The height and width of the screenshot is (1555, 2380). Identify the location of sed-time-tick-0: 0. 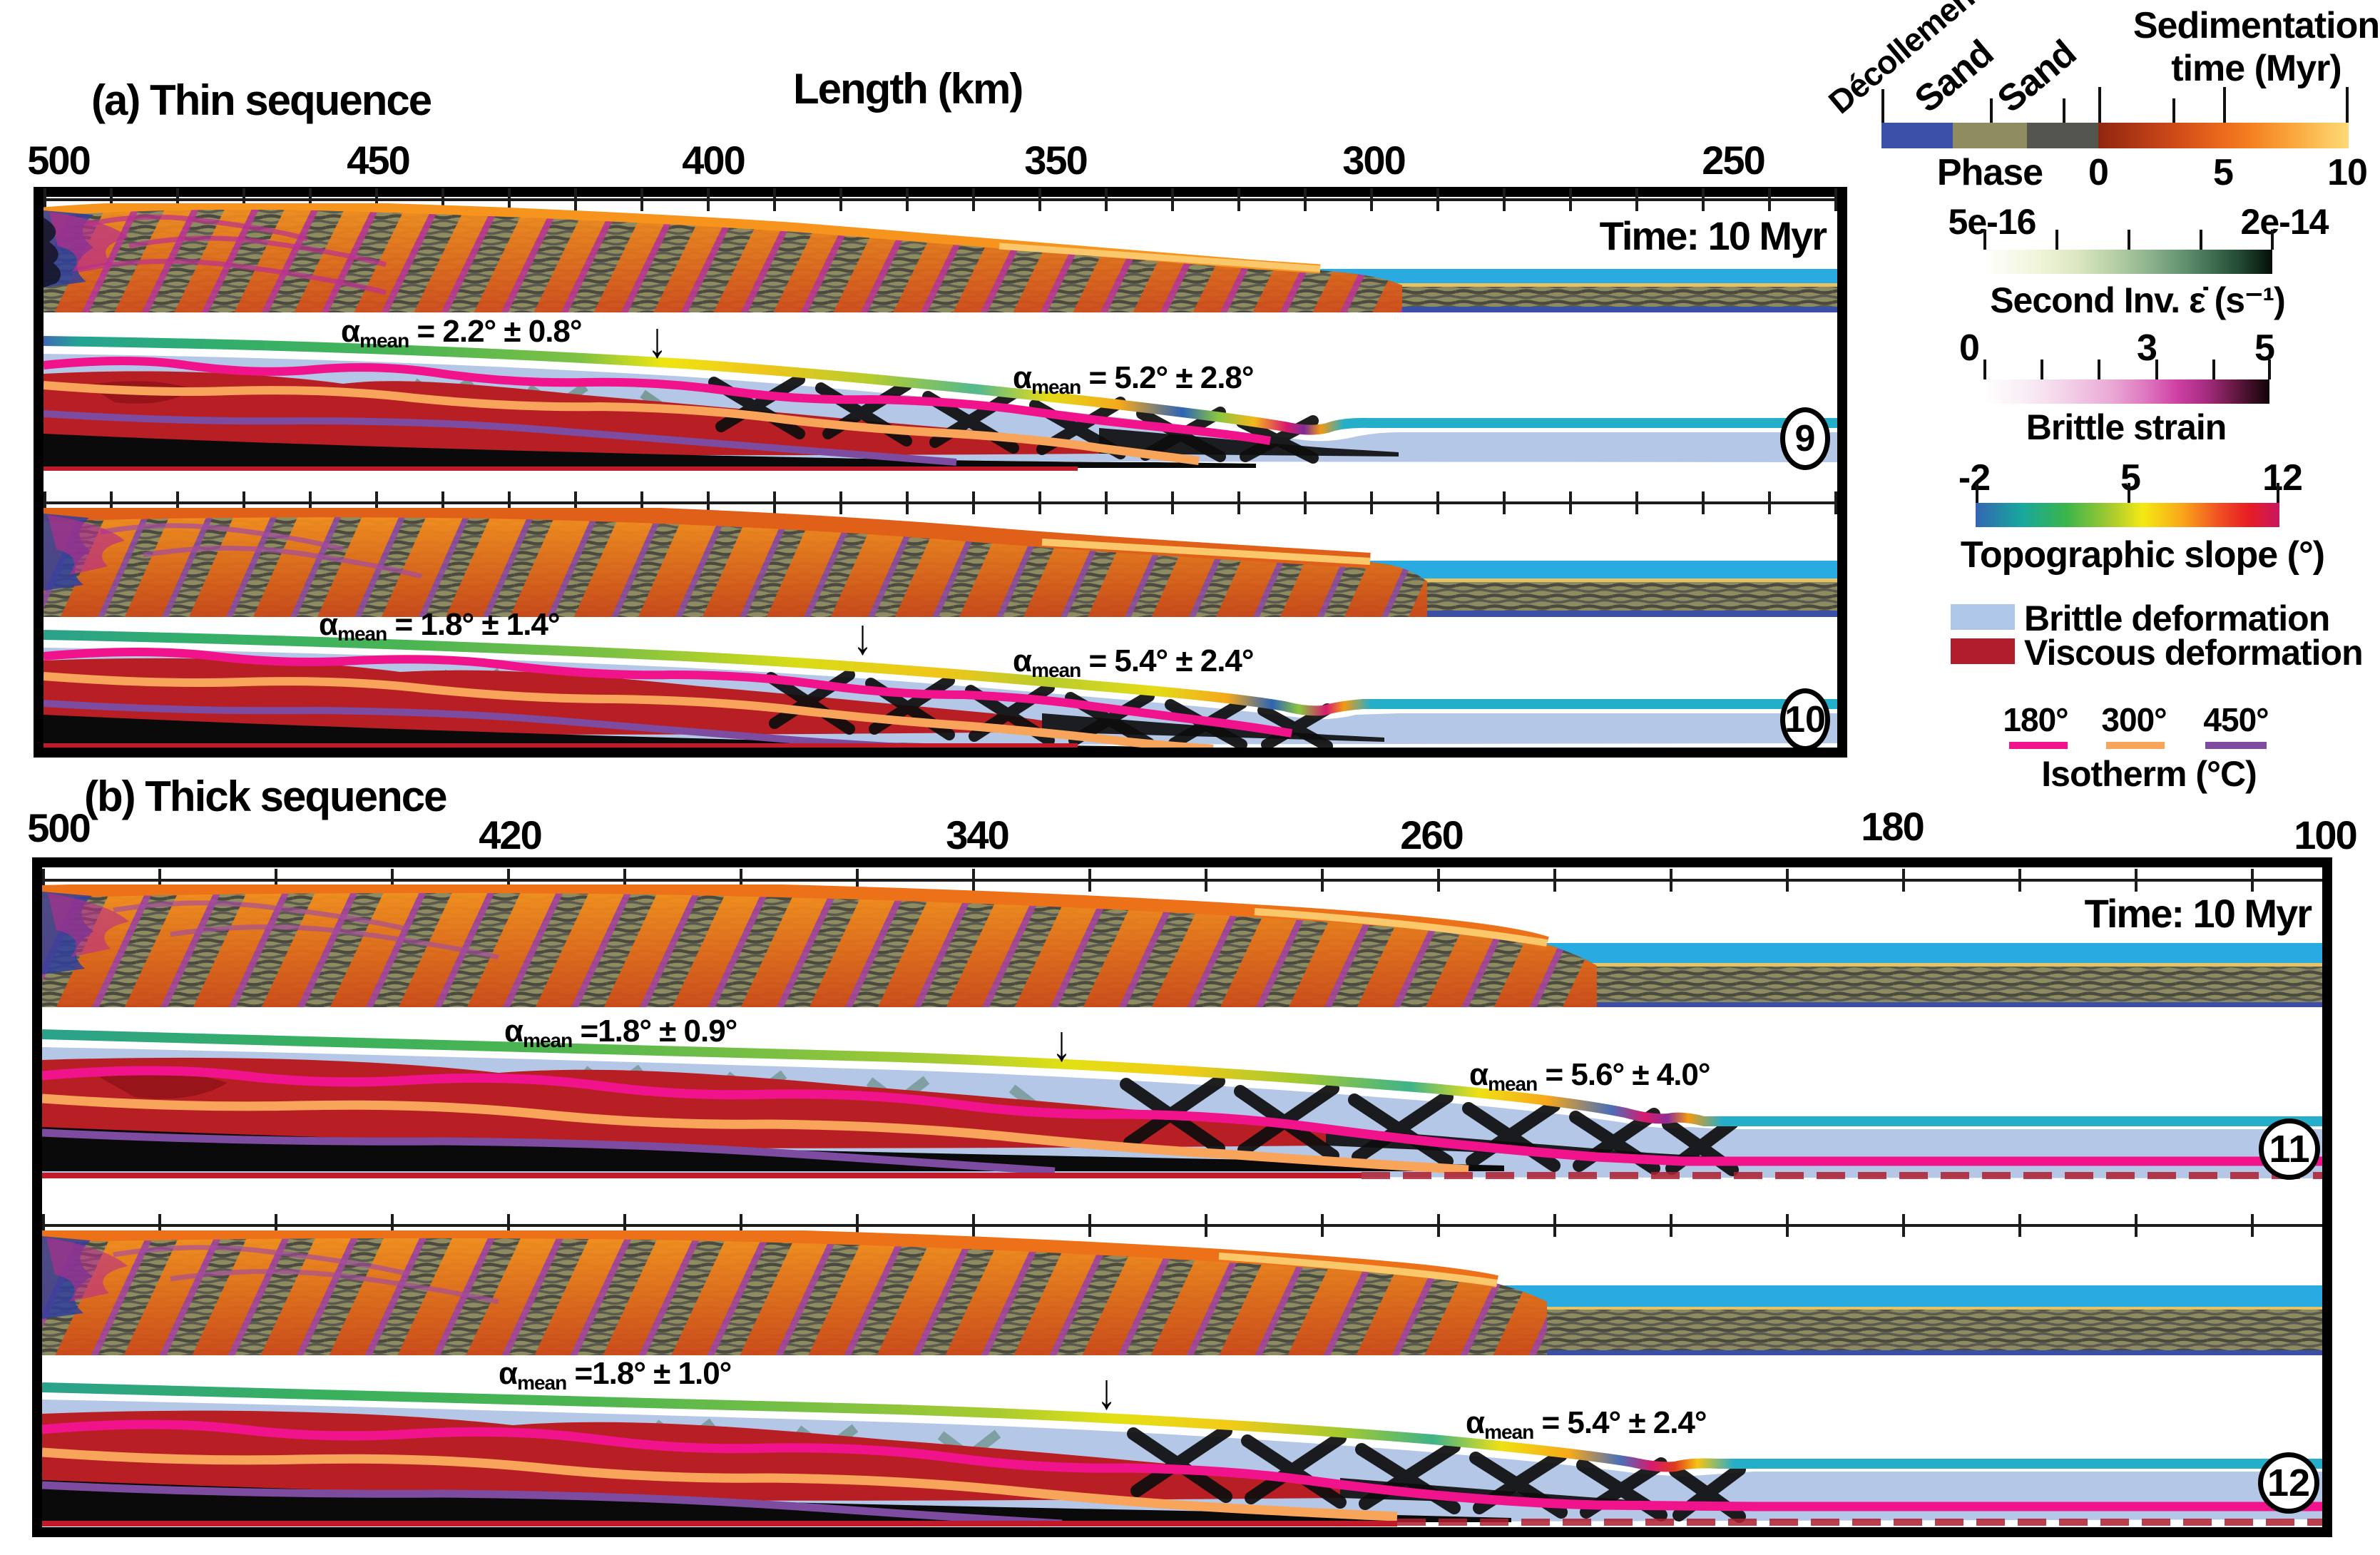
(2098, 172).